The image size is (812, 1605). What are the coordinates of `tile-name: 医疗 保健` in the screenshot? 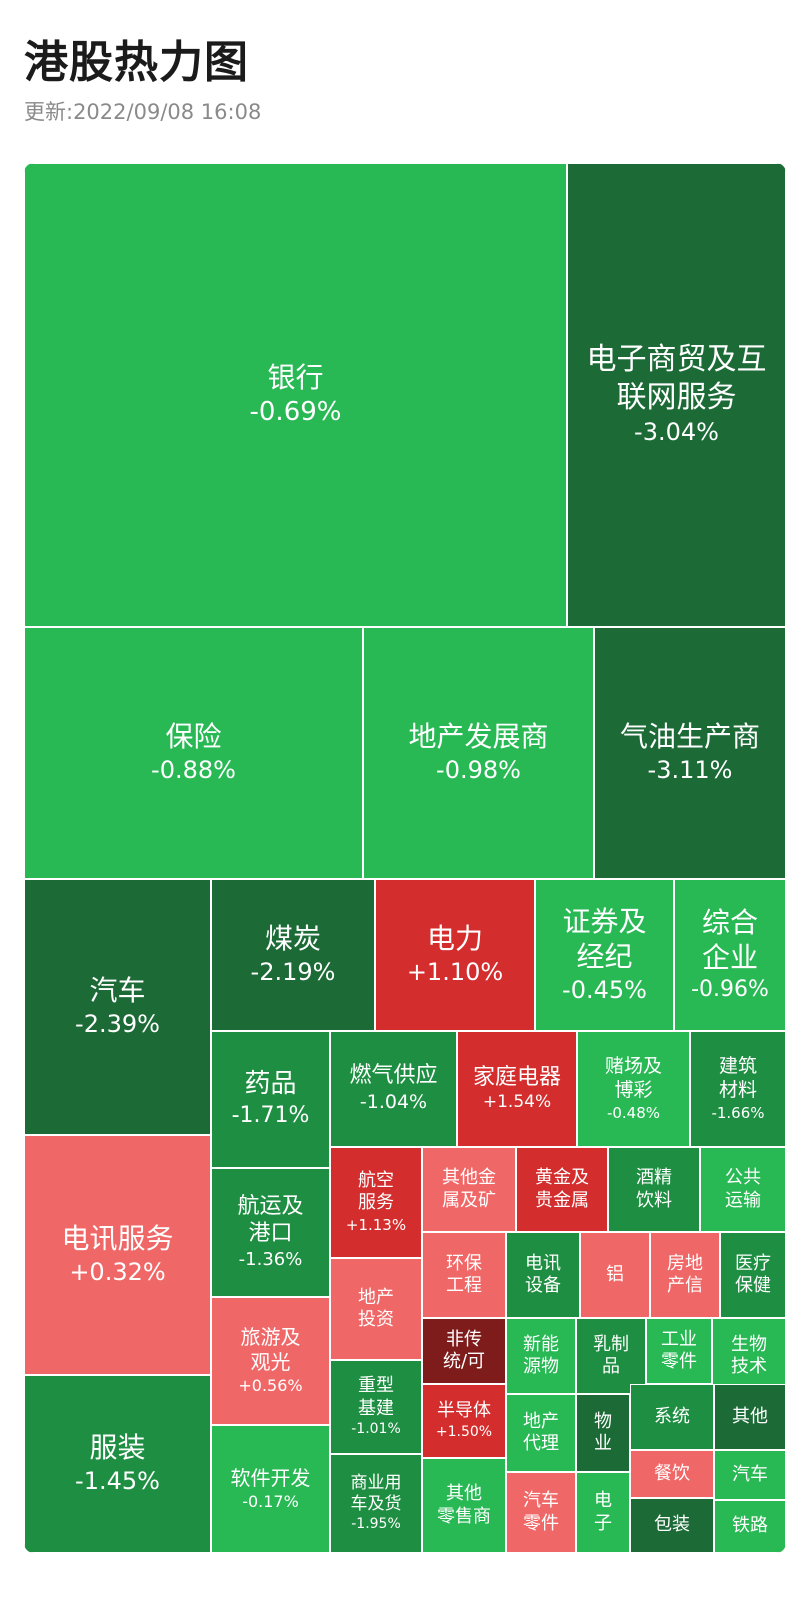 It's located at (753, 1274).